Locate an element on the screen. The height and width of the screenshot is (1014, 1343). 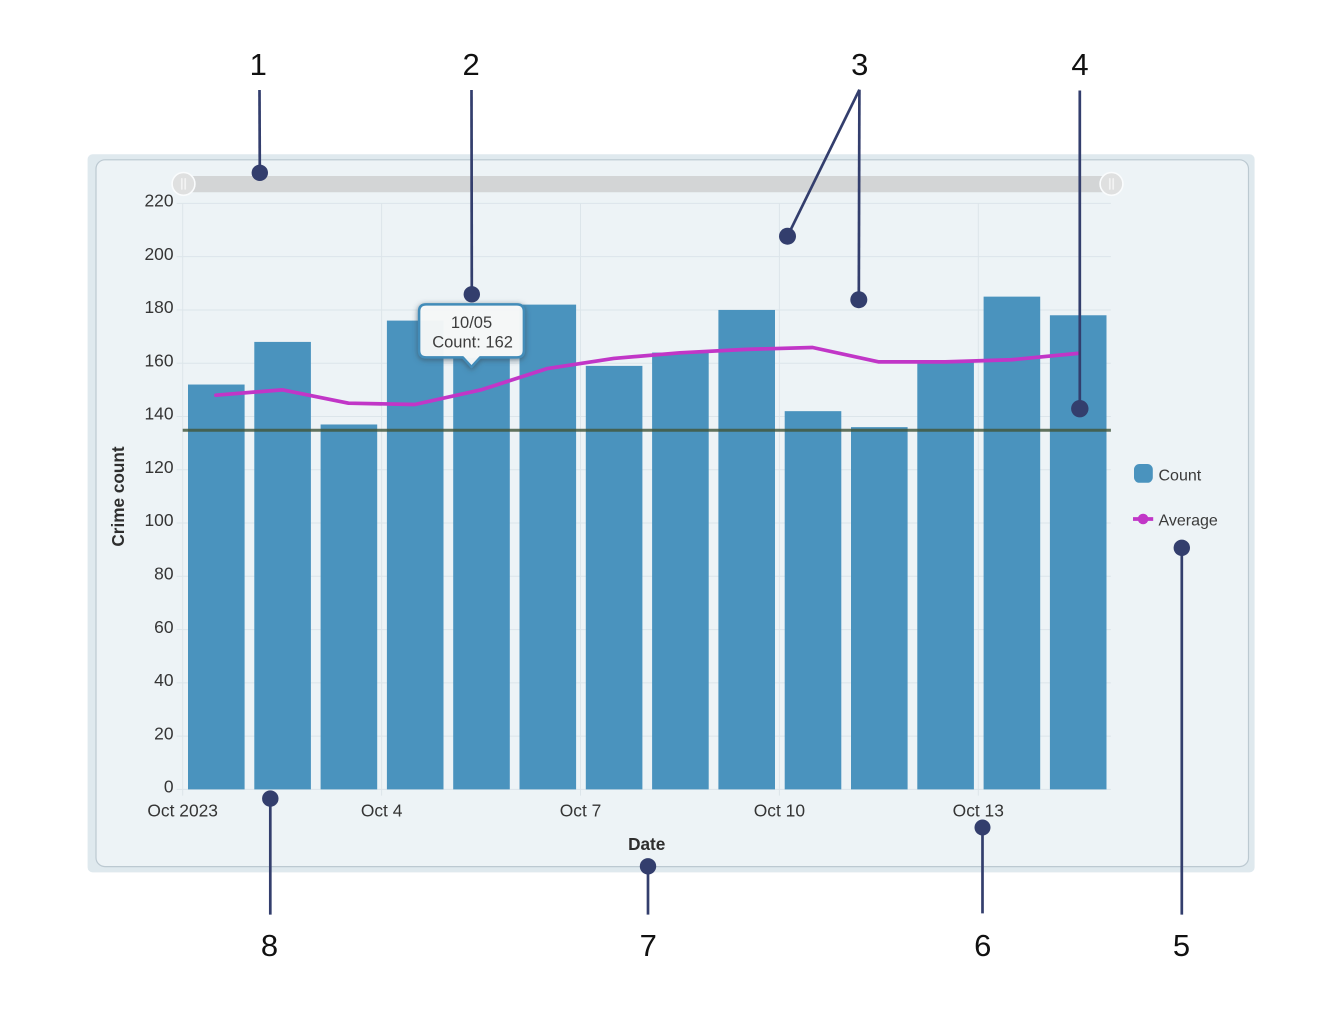
svg-text: Date is located at coordinates (646, 844).